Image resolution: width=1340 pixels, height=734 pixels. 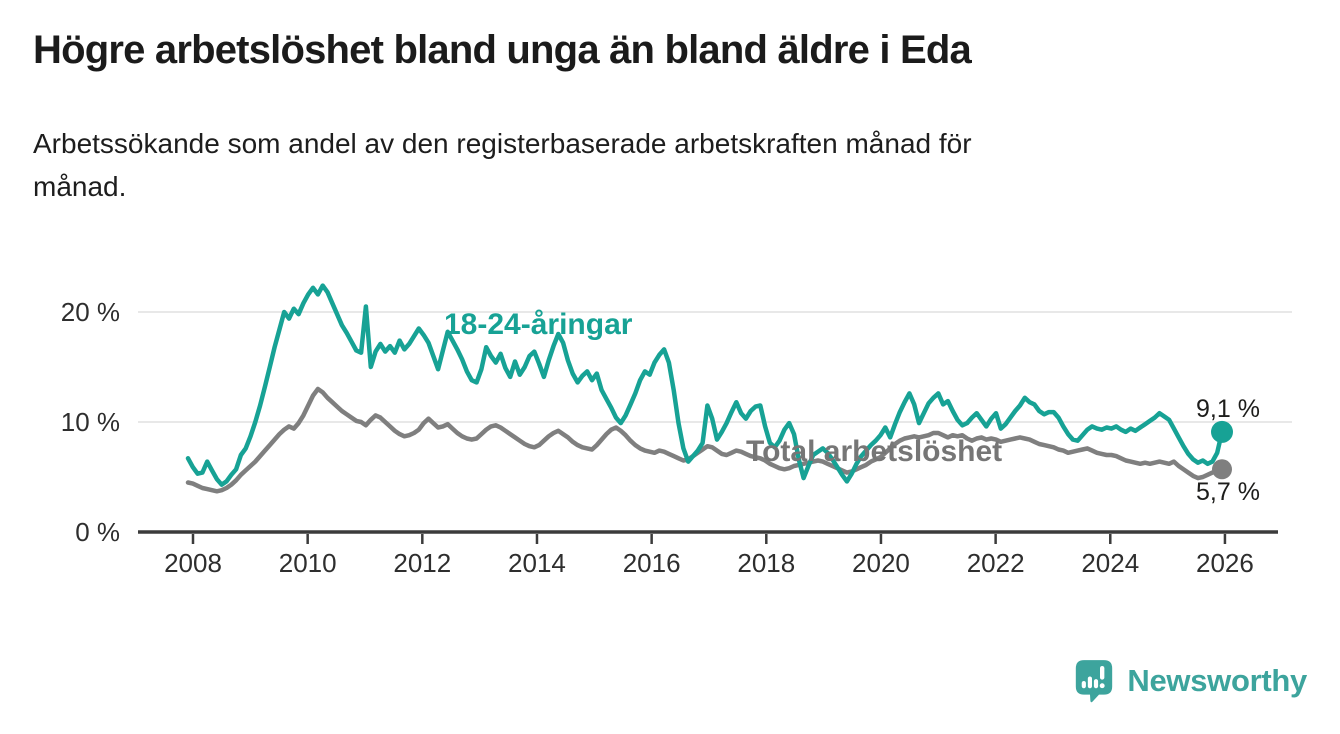 I want to click on x-tick-label: 2020, so click(x=881, y=563).